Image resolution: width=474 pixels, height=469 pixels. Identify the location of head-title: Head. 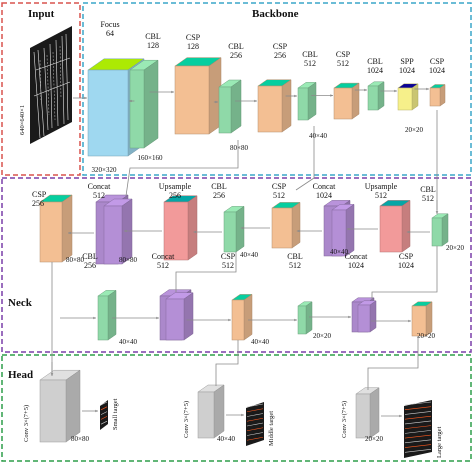
(20, 375).